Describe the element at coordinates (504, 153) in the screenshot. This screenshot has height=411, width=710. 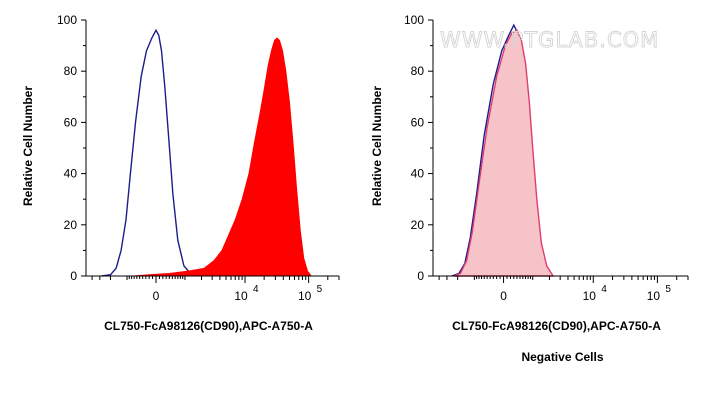
I see `series-sample-area` at that location.